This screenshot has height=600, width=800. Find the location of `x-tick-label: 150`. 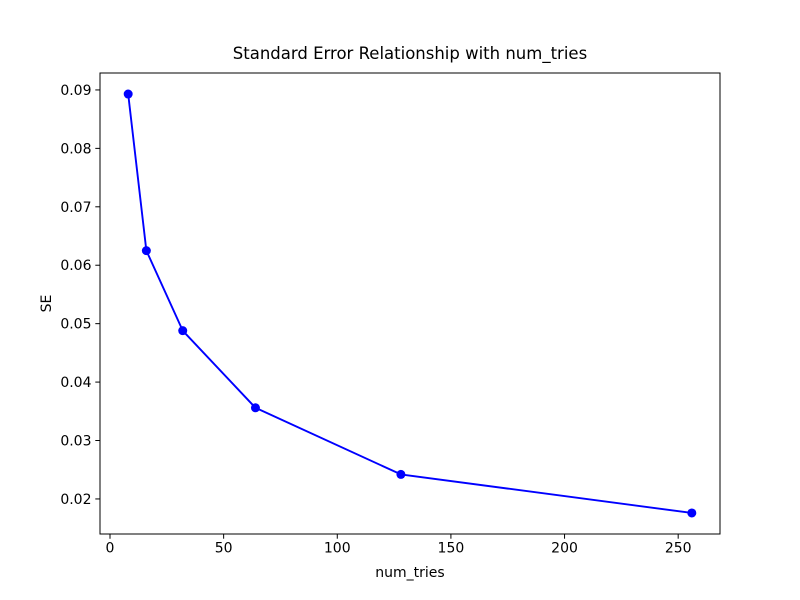

x-tick-label: 150 is located at coordinates (451, 549).